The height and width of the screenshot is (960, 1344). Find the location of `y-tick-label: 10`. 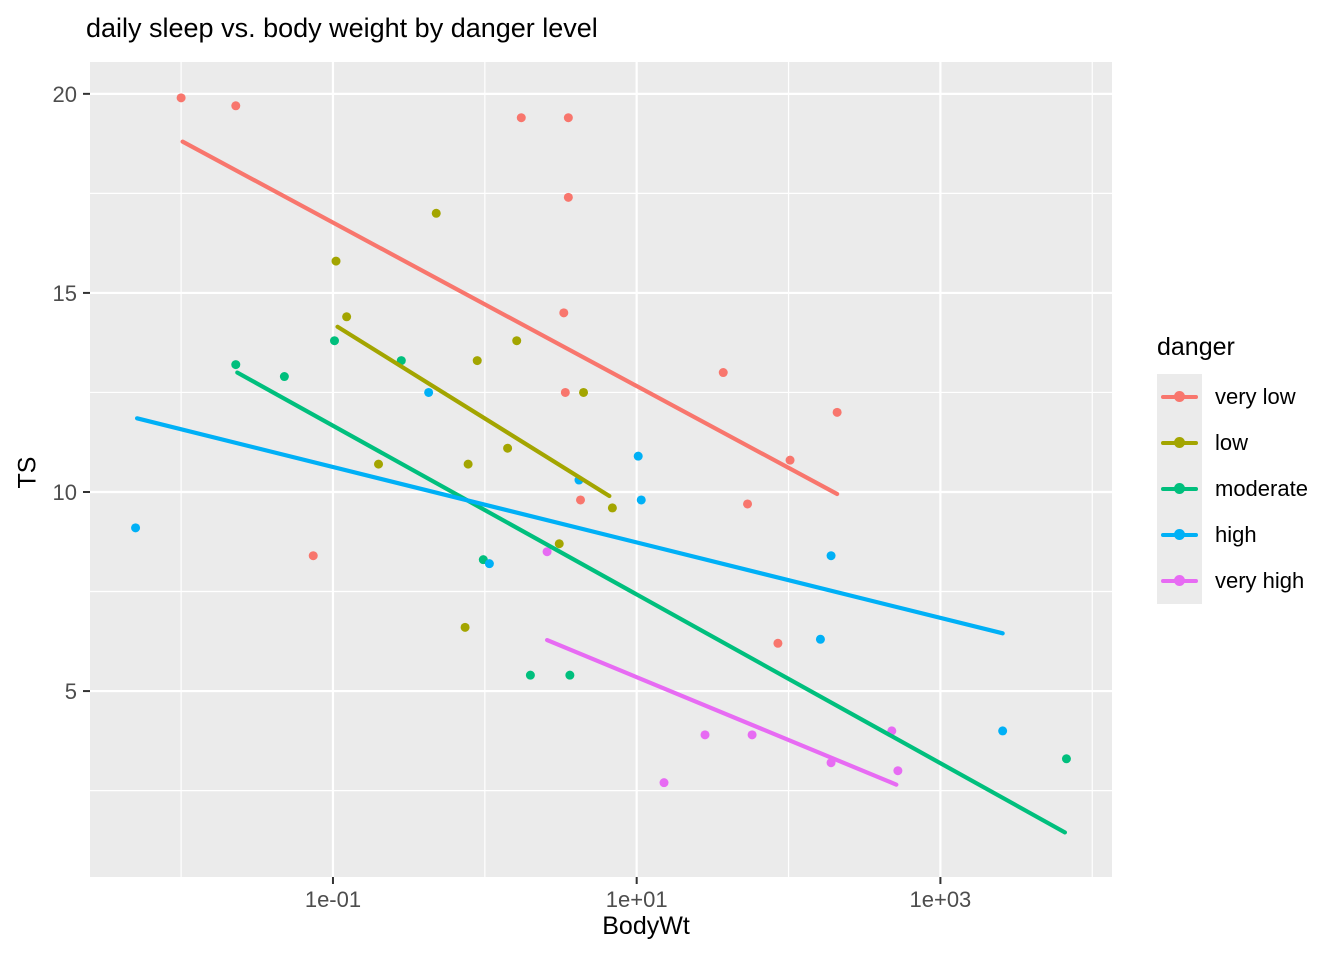

y-tick-label: 10 is located at coordinates (65, 492).